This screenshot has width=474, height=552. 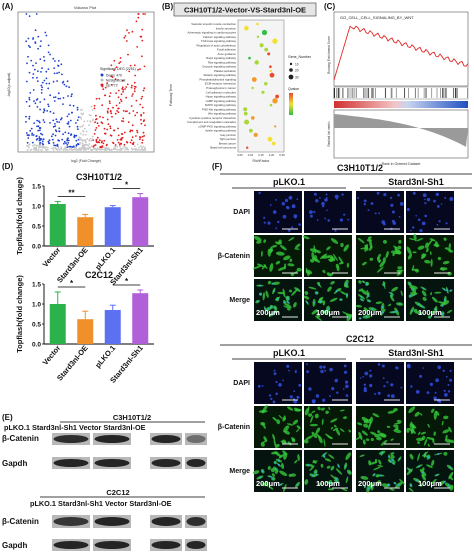 I want to click on chart-ytick: 0.0, so click(x=36, y=247).